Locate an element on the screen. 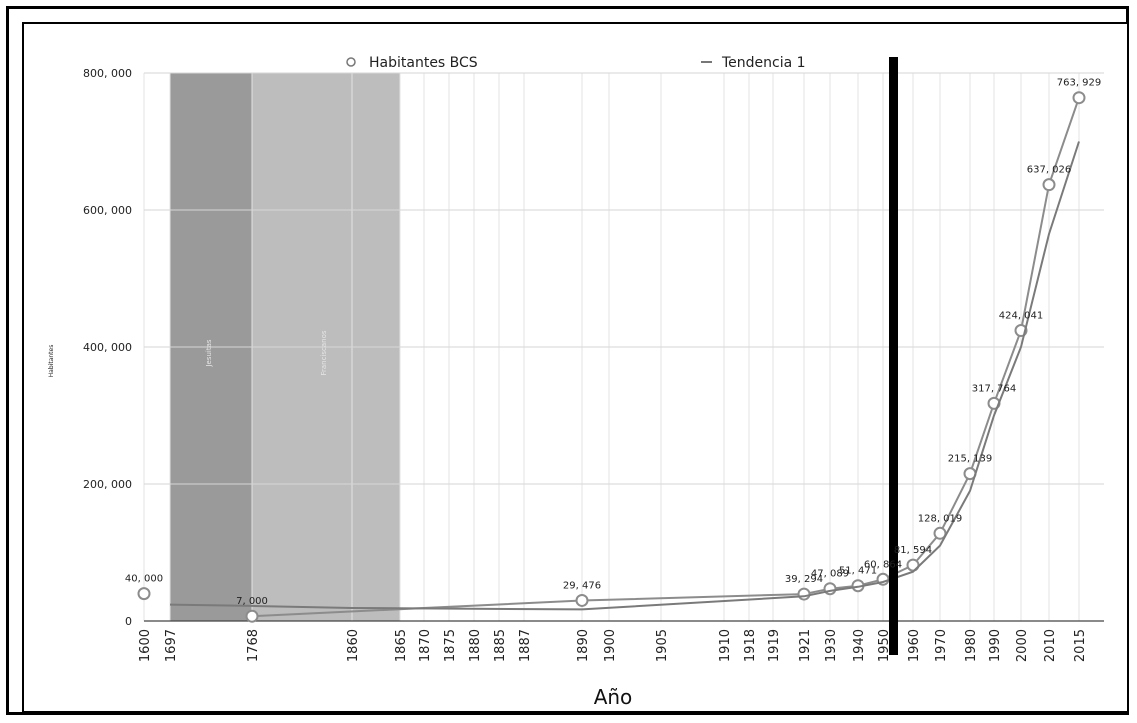  x-tick-label: 1768 is located at coordinates (253, 645).